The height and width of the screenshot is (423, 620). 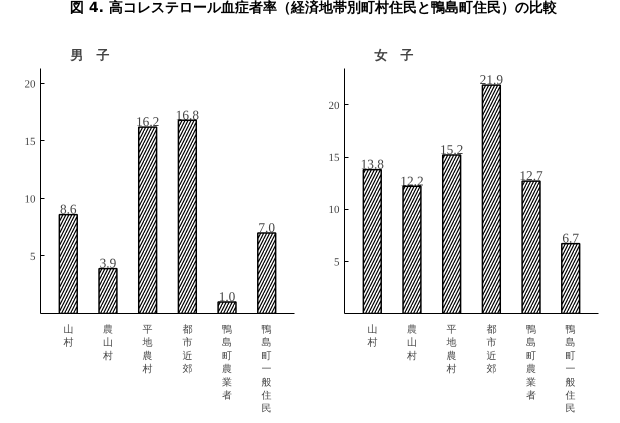 I want to click on data-label: 3.9, so click(x=108, y=263).